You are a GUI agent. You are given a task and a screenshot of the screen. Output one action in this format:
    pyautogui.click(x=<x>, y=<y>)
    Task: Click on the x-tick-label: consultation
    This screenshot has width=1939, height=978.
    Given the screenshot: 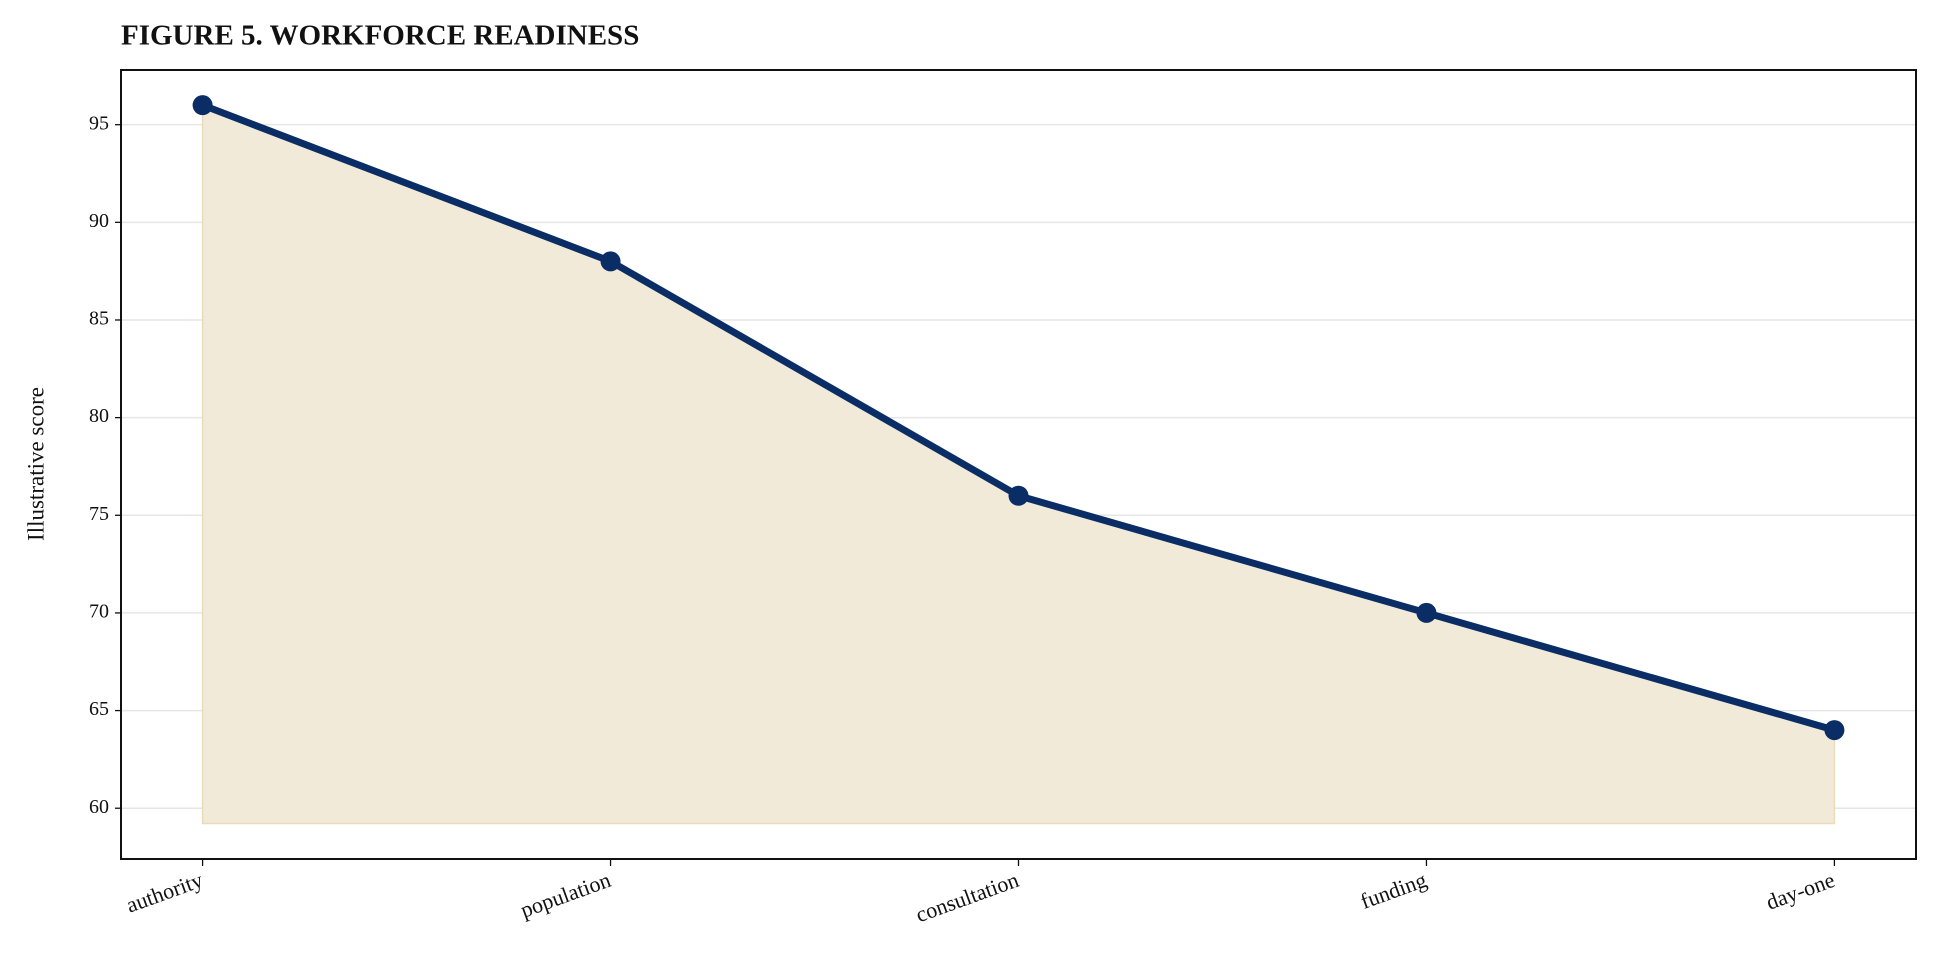 What is the action you would take?
    pyautogui.click(x=967, y=897)
    